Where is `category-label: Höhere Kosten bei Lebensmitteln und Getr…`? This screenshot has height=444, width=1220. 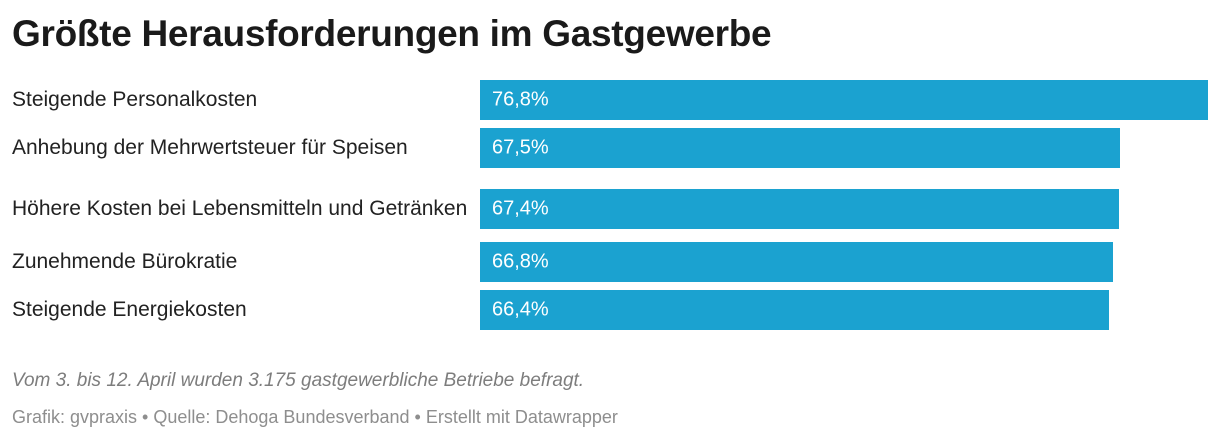
category-label: Höhere Kosten bei Lebensmitteln und Getr… is located at coordinates (240, 208).